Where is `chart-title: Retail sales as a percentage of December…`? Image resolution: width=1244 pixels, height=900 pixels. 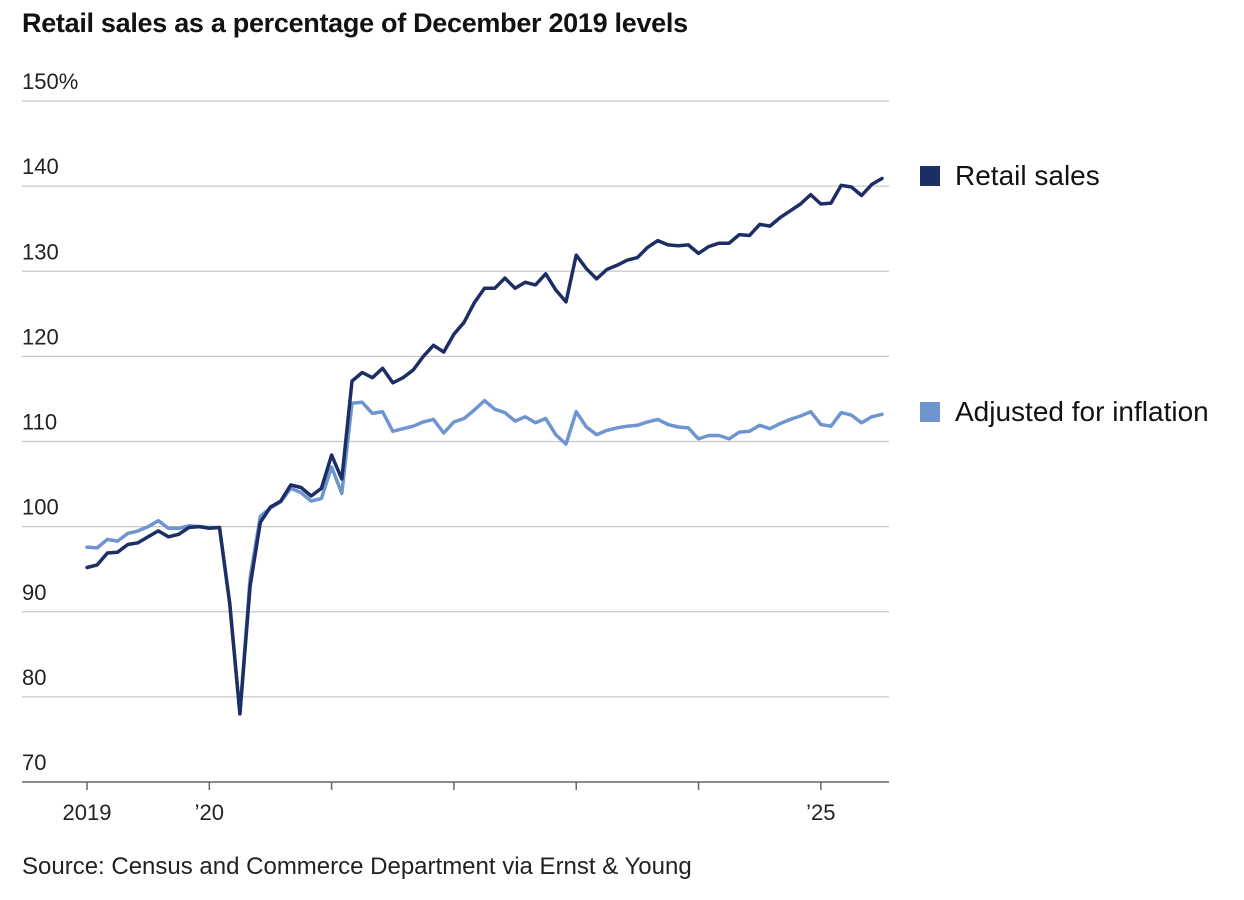
chart-title: Retail sales as a percentage of December… is located at coordinates (355, 23).